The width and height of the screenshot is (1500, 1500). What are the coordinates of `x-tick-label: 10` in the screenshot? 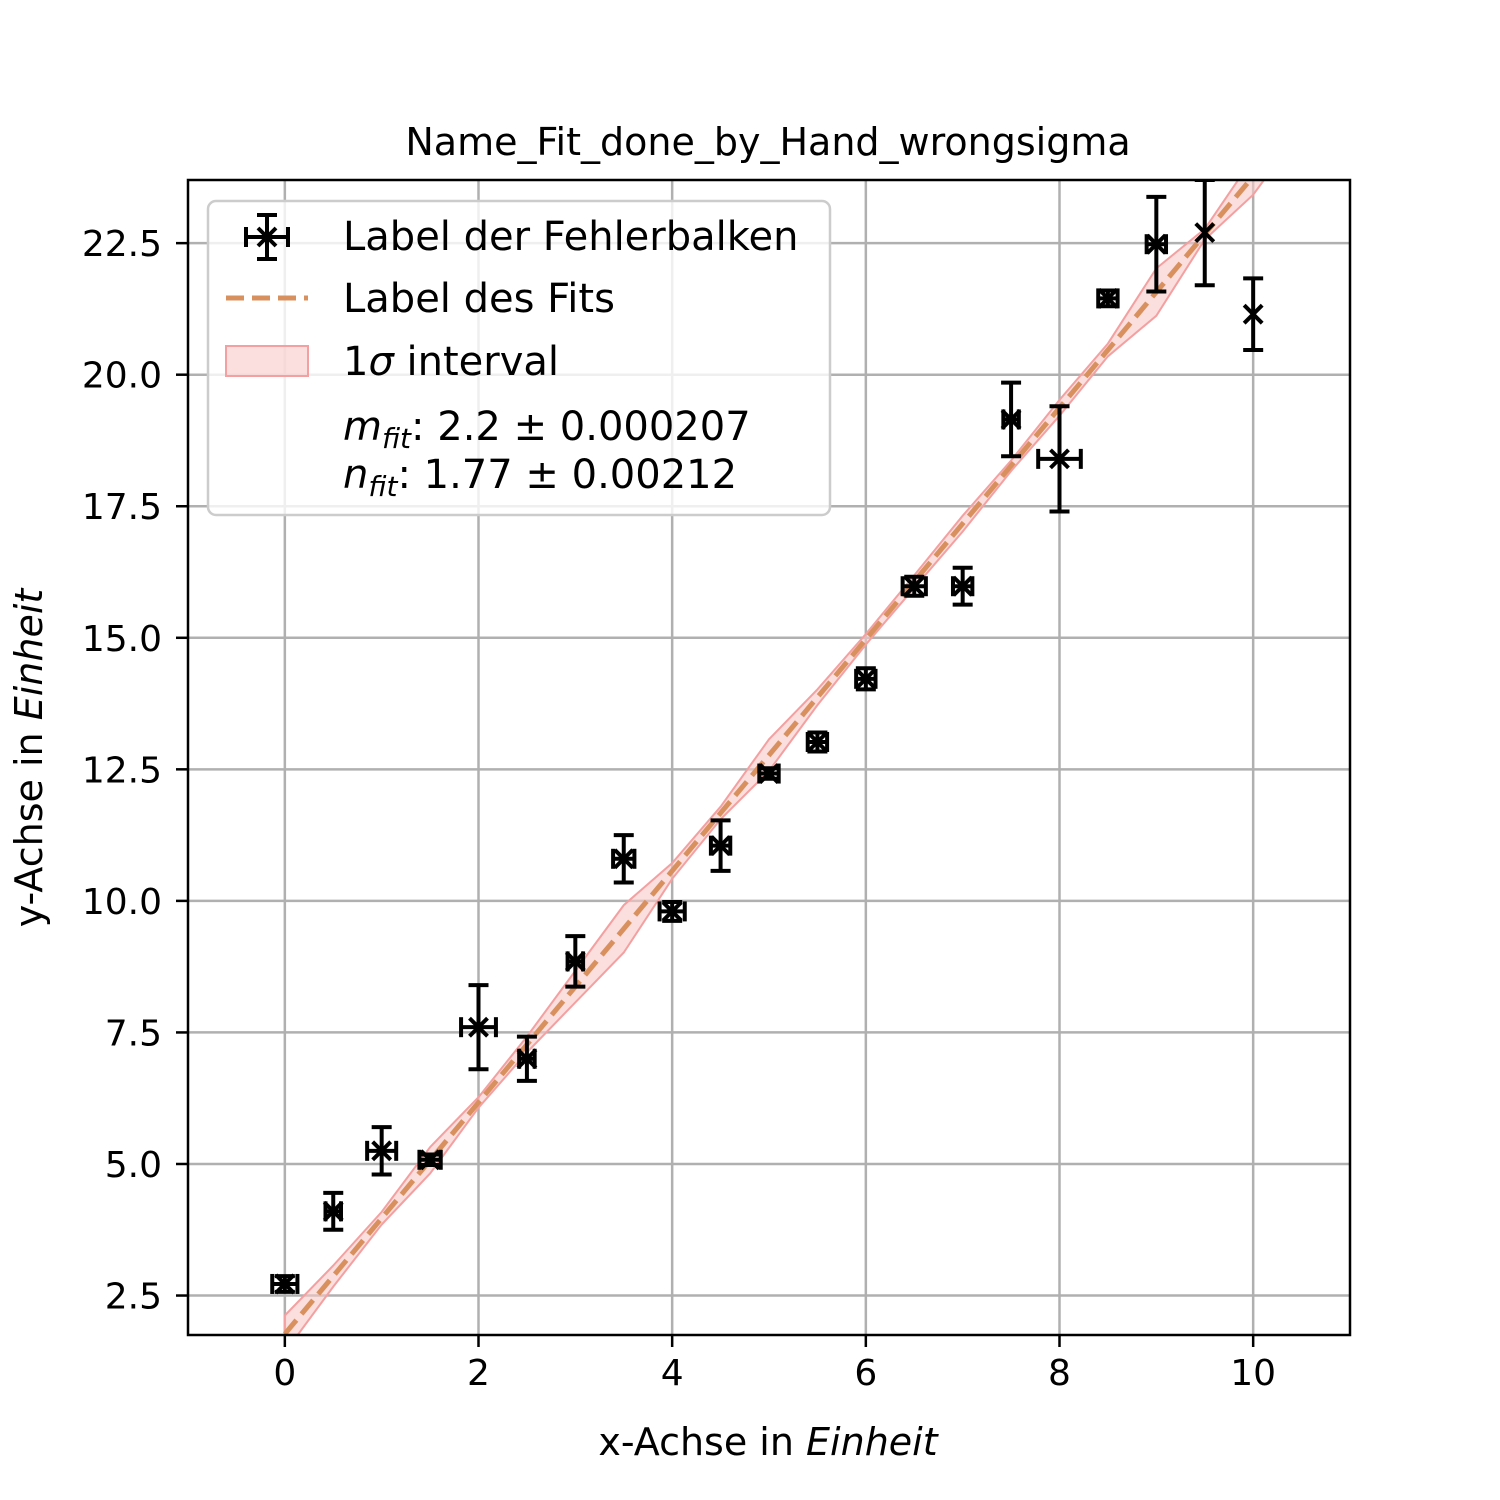 It's located at (1253, 1373).